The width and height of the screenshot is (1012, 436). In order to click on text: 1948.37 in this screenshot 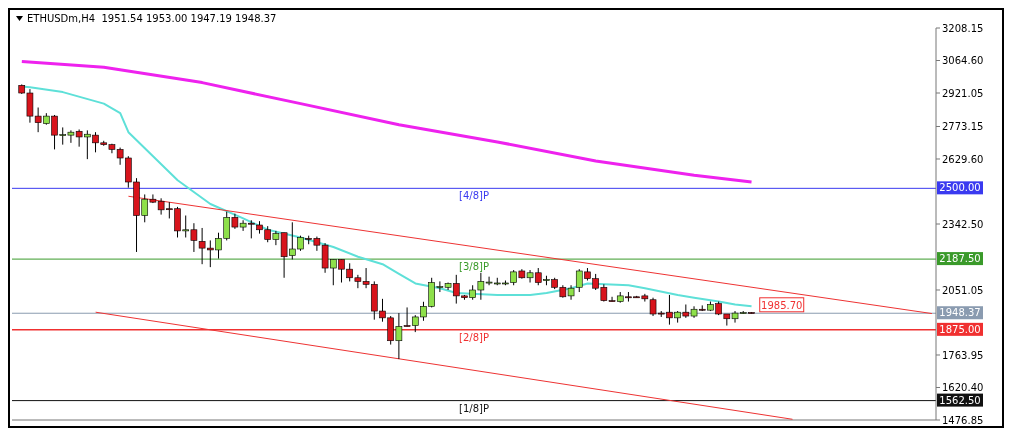, I will do `click(960, 313)`.